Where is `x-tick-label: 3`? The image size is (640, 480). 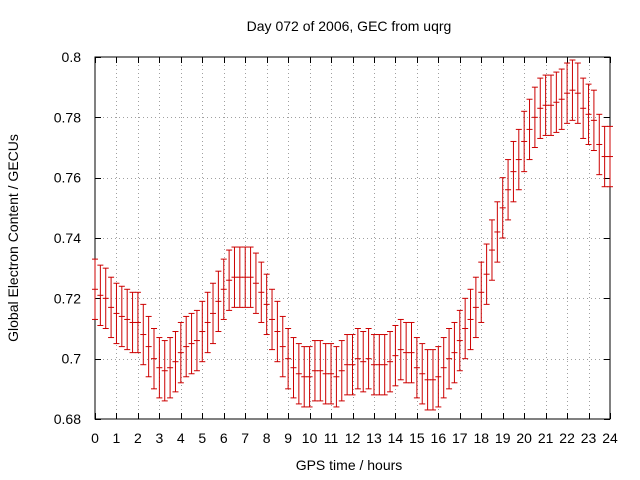 x-tick-label: 3 is located at coordinates (159, 438).